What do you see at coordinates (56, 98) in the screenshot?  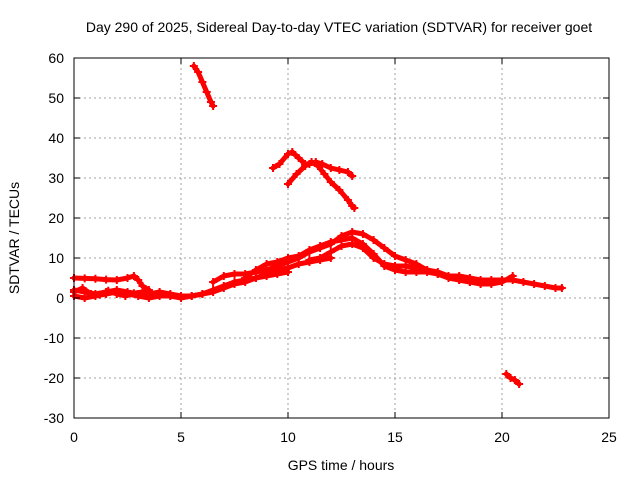 I see `y-tick-label: 50` at bounding box center [56, 98].